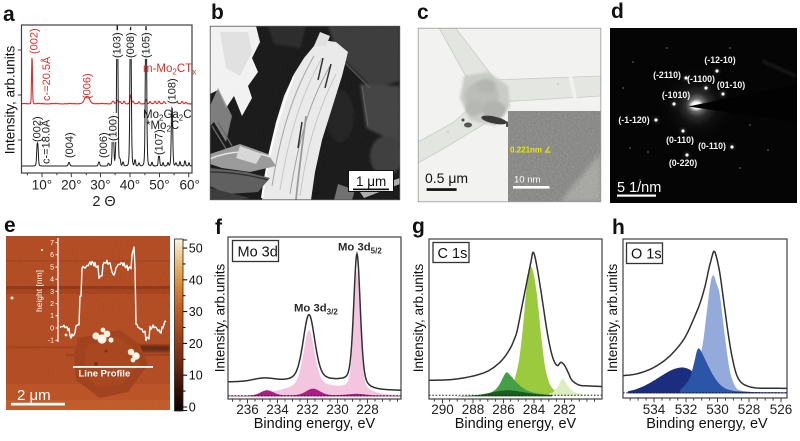 This screenshot has height=441, width=800. I want to click on svg-text: 5 1/nm, so click(639, 188).